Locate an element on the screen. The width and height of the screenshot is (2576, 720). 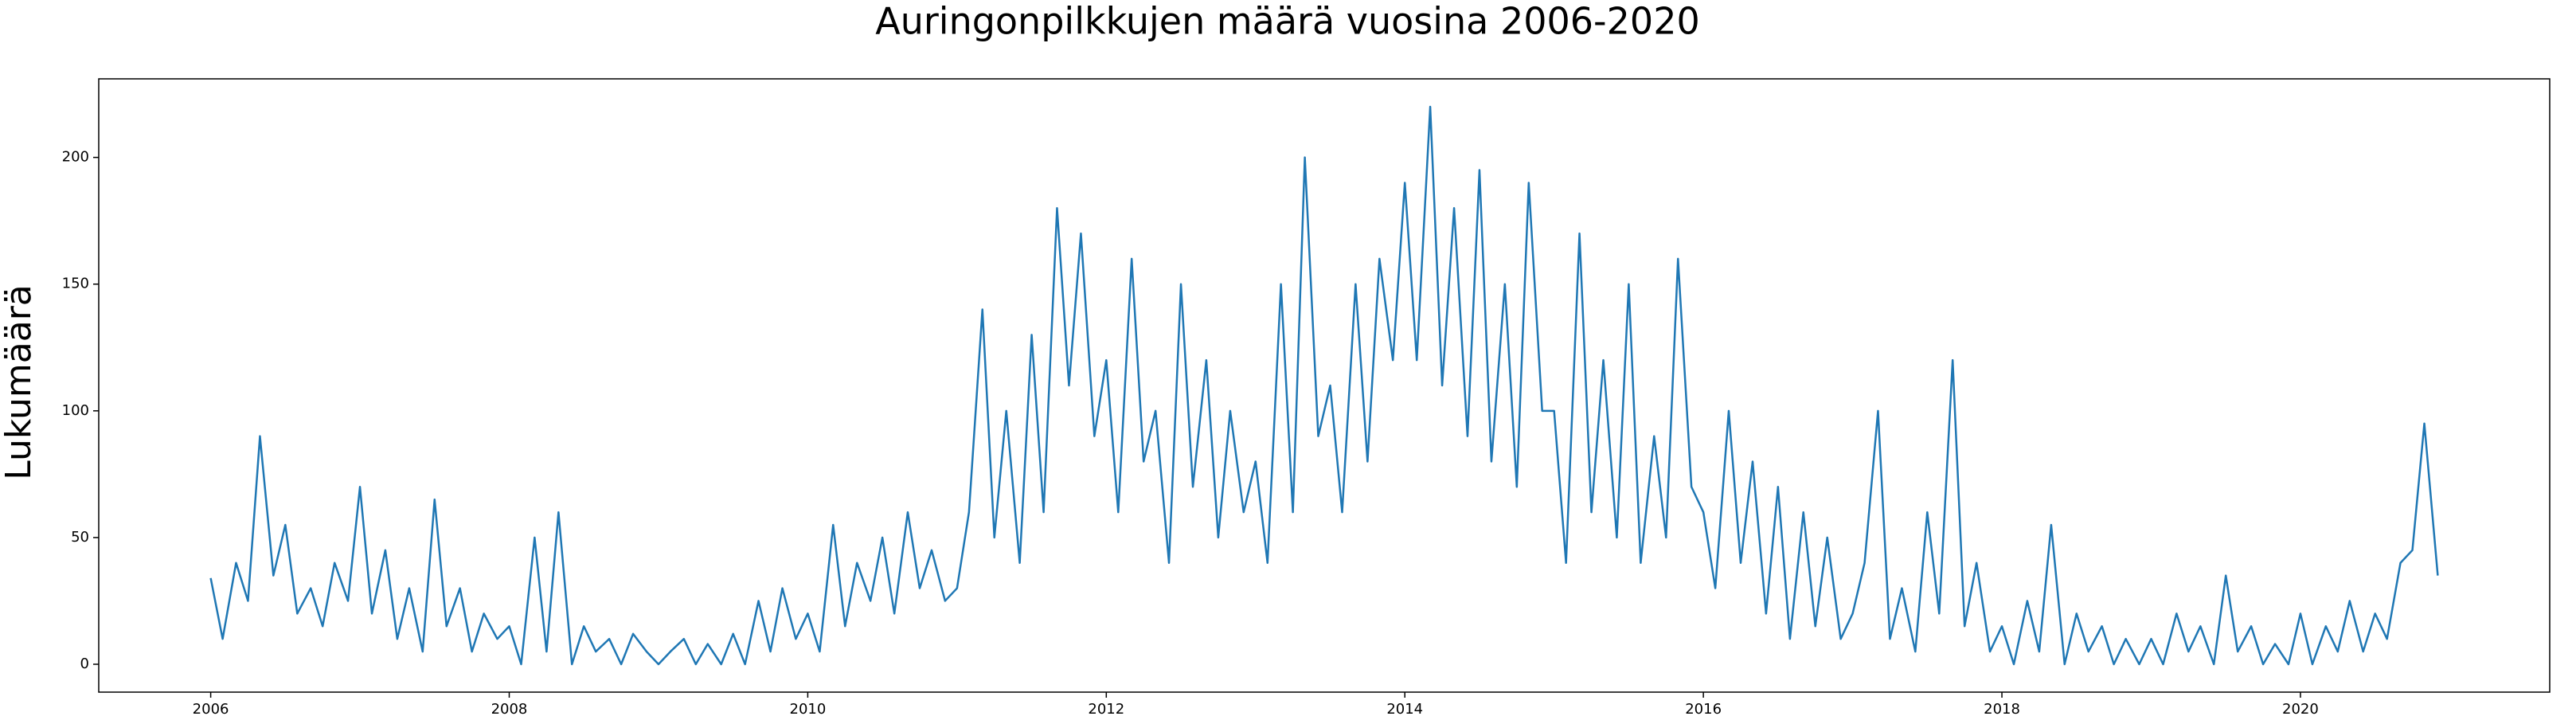
x-tick-label: 2008 is located at coordinates (509, 709).